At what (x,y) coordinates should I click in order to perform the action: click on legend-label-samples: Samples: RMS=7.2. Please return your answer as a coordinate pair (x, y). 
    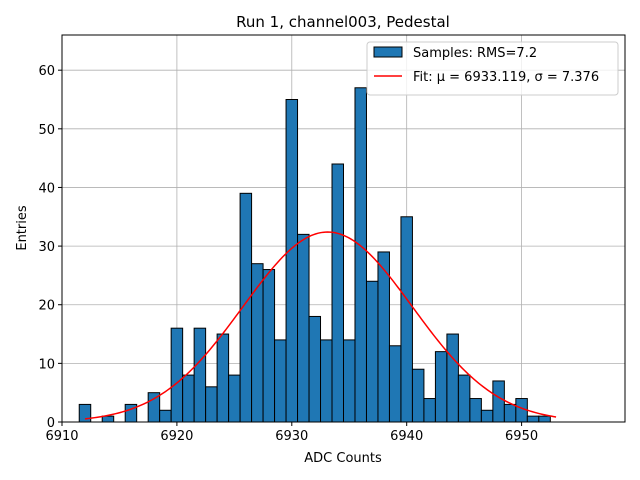
    Looking at the image, I should click on (475, 53).